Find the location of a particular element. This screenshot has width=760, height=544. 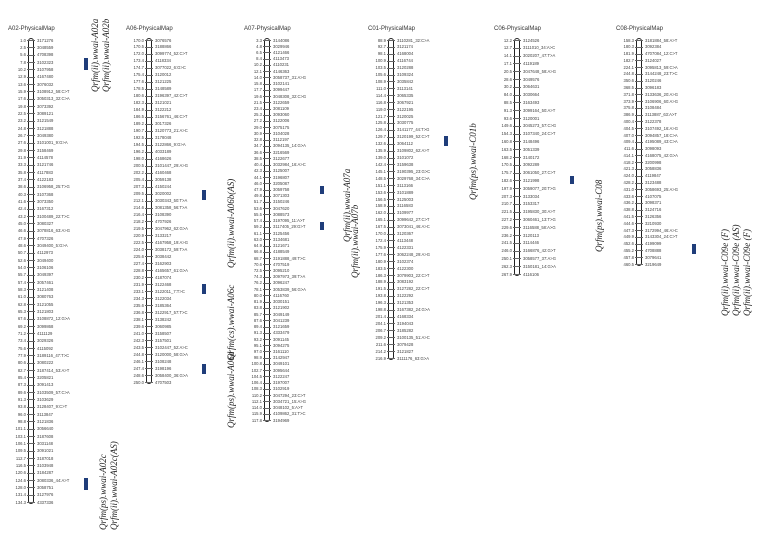

marker-position: 214.2 is located at coordinates (380, 351).